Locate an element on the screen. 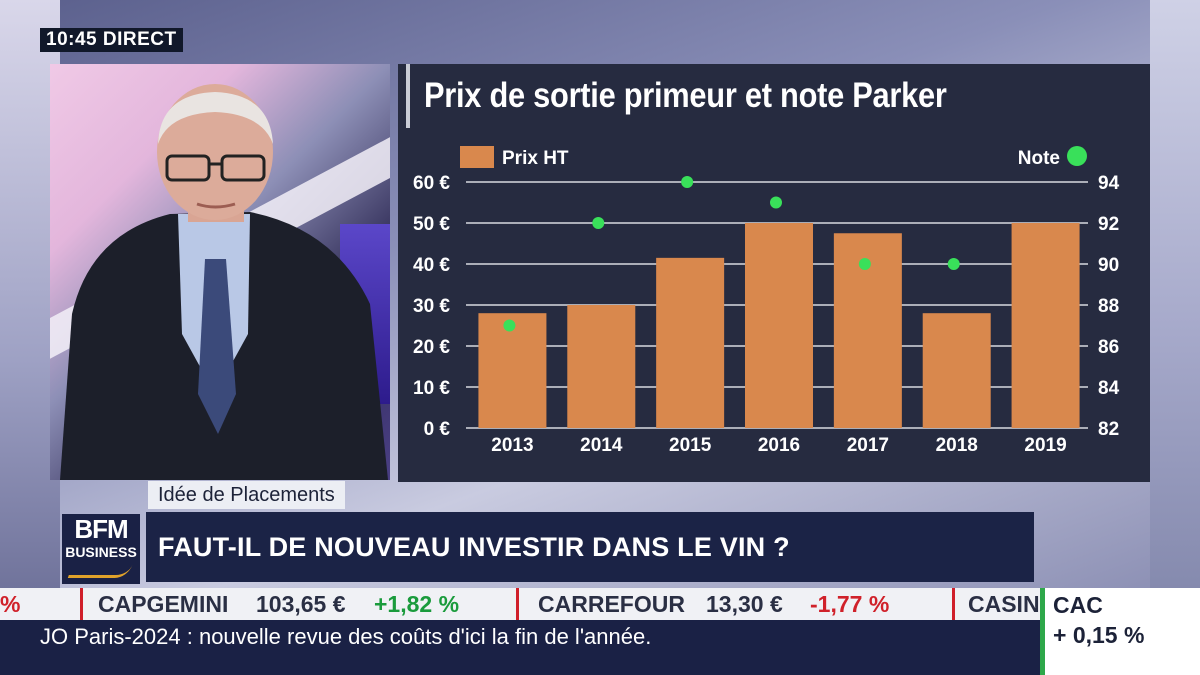 The image size is (1200, 675). legend-swatch-prix is located at coordinates (477, 157).